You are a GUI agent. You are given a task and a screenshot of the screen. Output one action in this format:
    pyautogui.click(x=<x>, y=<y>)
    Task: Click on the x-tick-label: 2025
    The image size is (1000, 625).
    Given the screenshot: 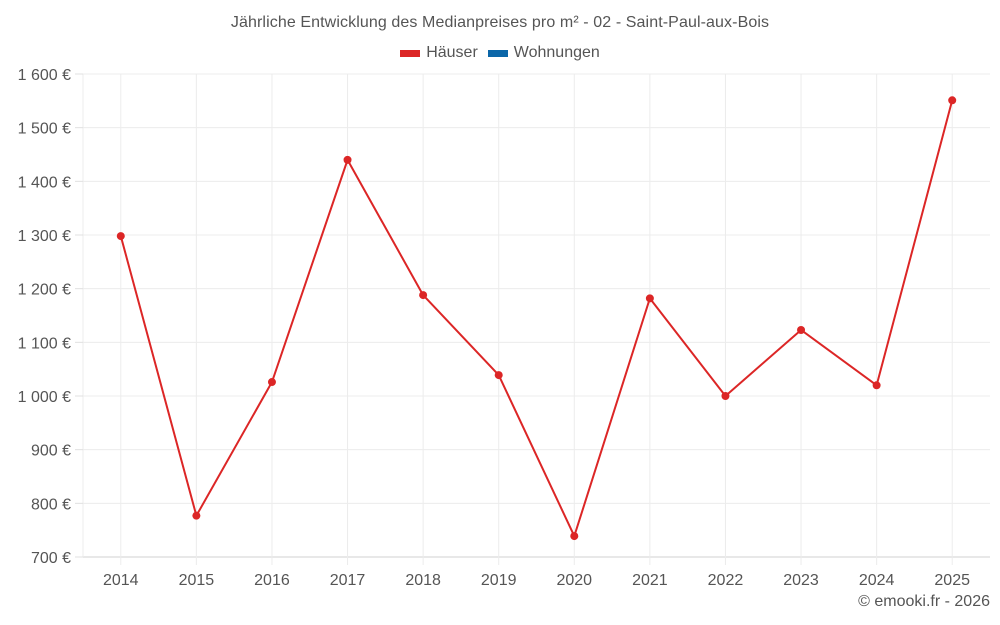 What is the action you would take?
    pyautogui.click(x=952, y=580)
    